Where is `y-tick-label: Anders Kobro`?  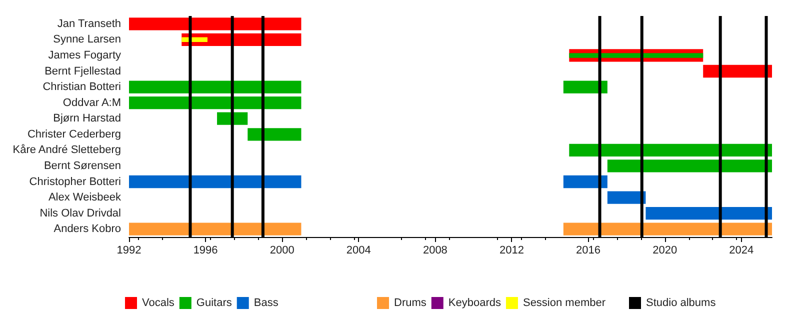 y-tick-label: Anders Kobro is located at coordinates (87, 229).